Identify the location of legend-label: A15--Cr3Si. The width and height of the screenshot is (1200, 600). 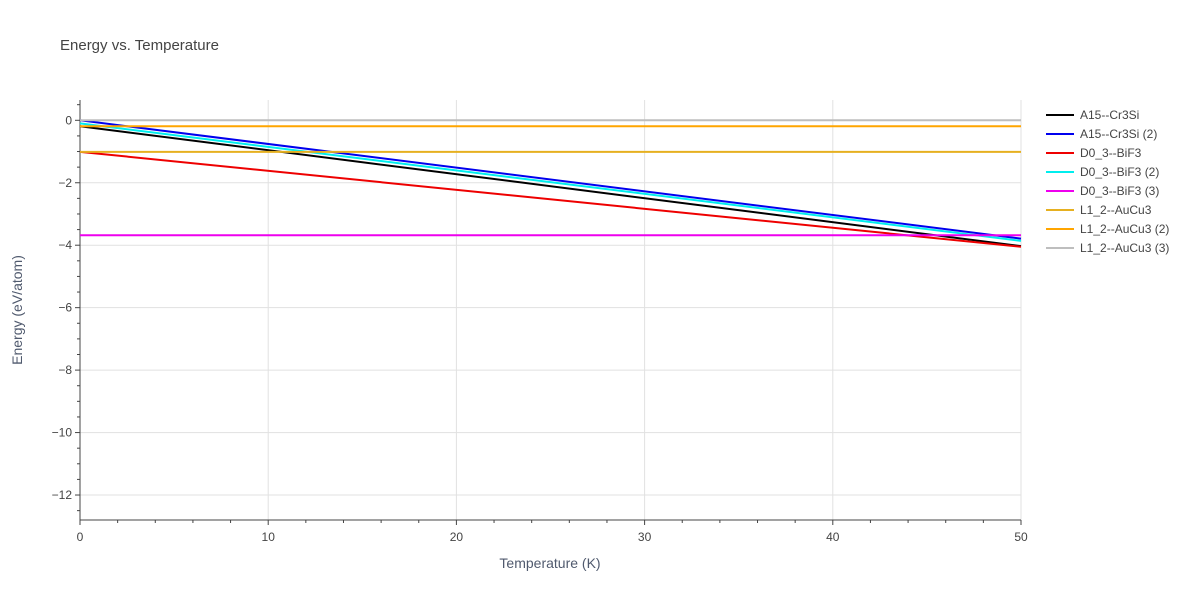
(1109, 115).